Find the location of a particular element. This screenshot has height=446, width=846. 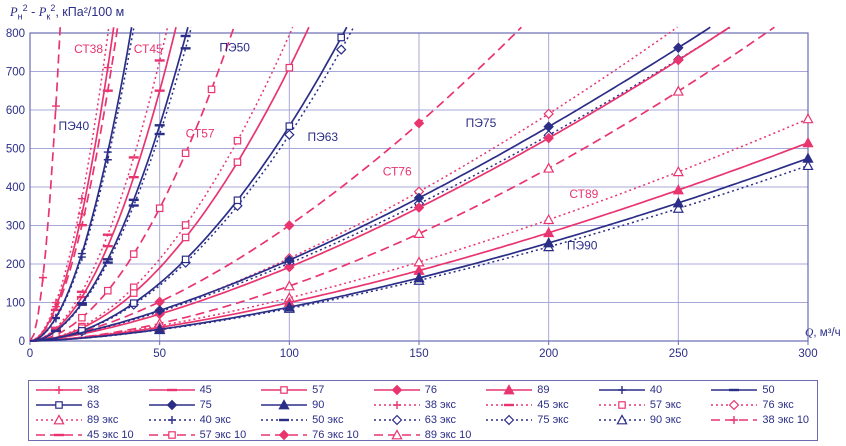

y-tick-label: 500 is located at coordinates (15, 150).